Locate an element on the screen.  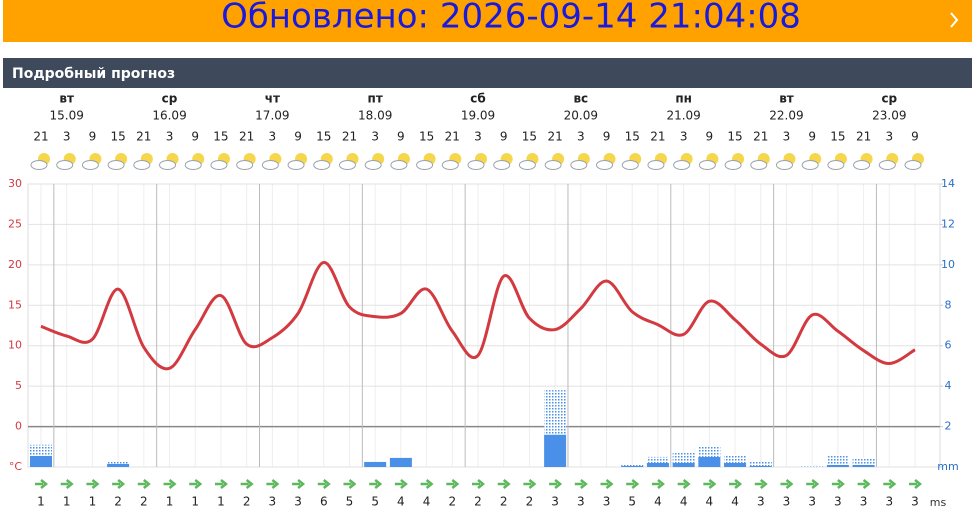
y2-tick-label: 4 is located at coordinates (948, 385).